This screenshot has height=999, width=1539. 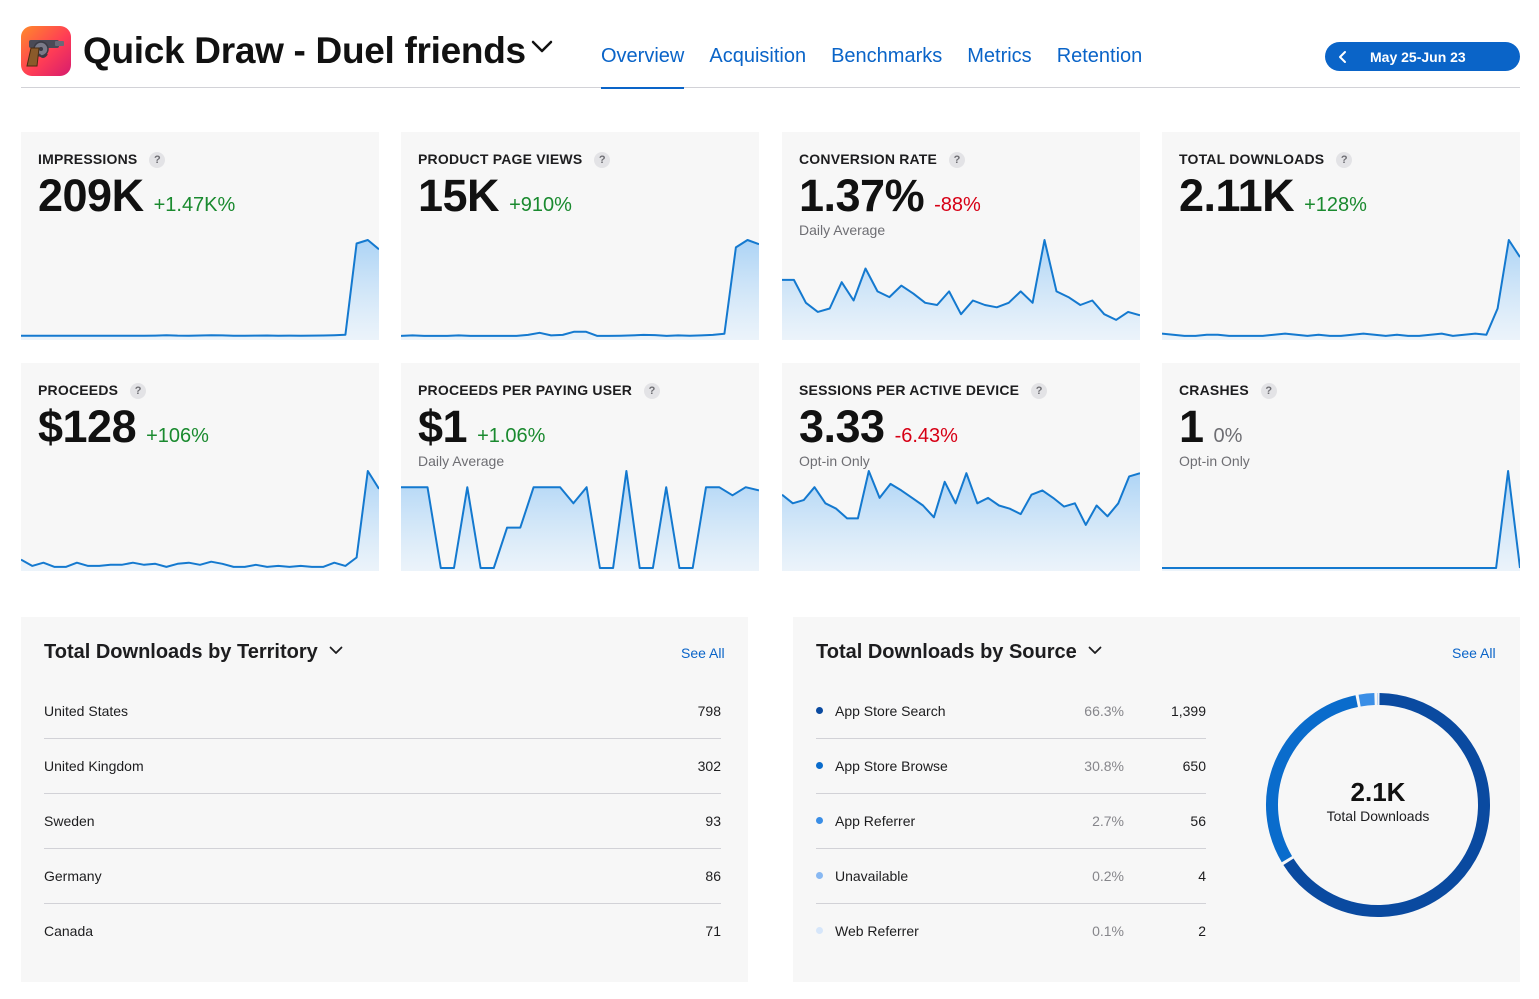 What do you see at coordinates (78, 390) in the screenshot?
I see `kpi-title-label: PROCEEDS` at bounding box center [78, 390].